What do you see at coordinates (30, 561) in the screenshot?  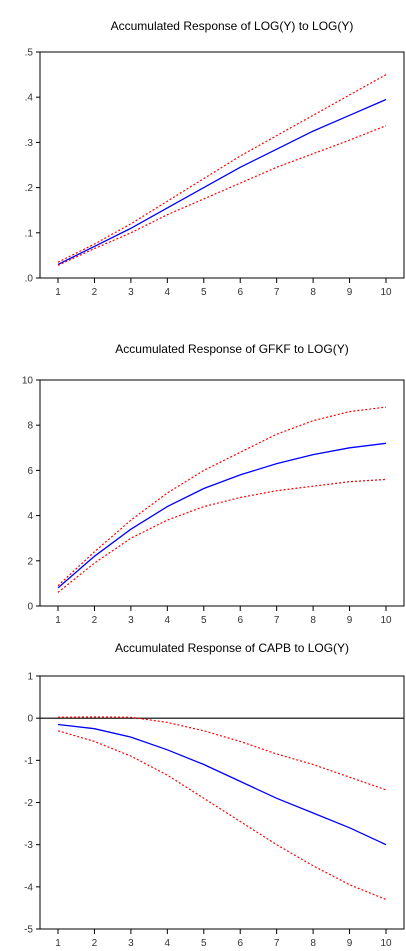 I see `y-tick-label: 2` at bounding box center [30, 561].